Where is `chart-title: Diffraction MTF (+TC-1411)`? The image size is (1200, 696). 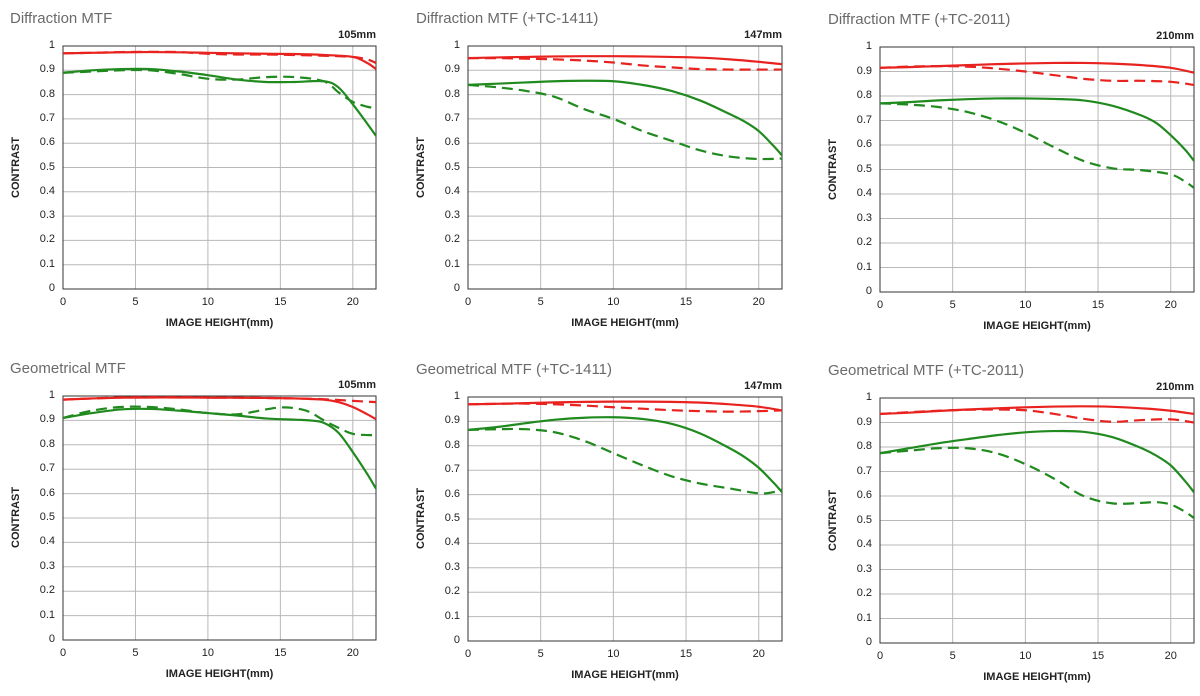
chart-title: Diffraction MTF (+TC-1411) is located at coordinates (507, 18).